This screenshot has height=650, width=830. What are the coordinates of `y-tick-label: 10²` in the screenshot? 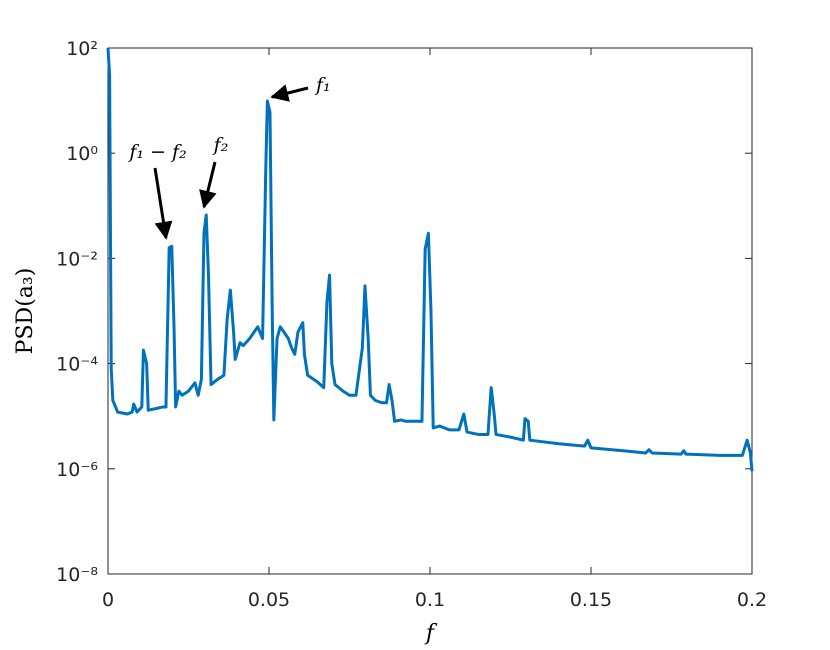 It's located at (82, 49).